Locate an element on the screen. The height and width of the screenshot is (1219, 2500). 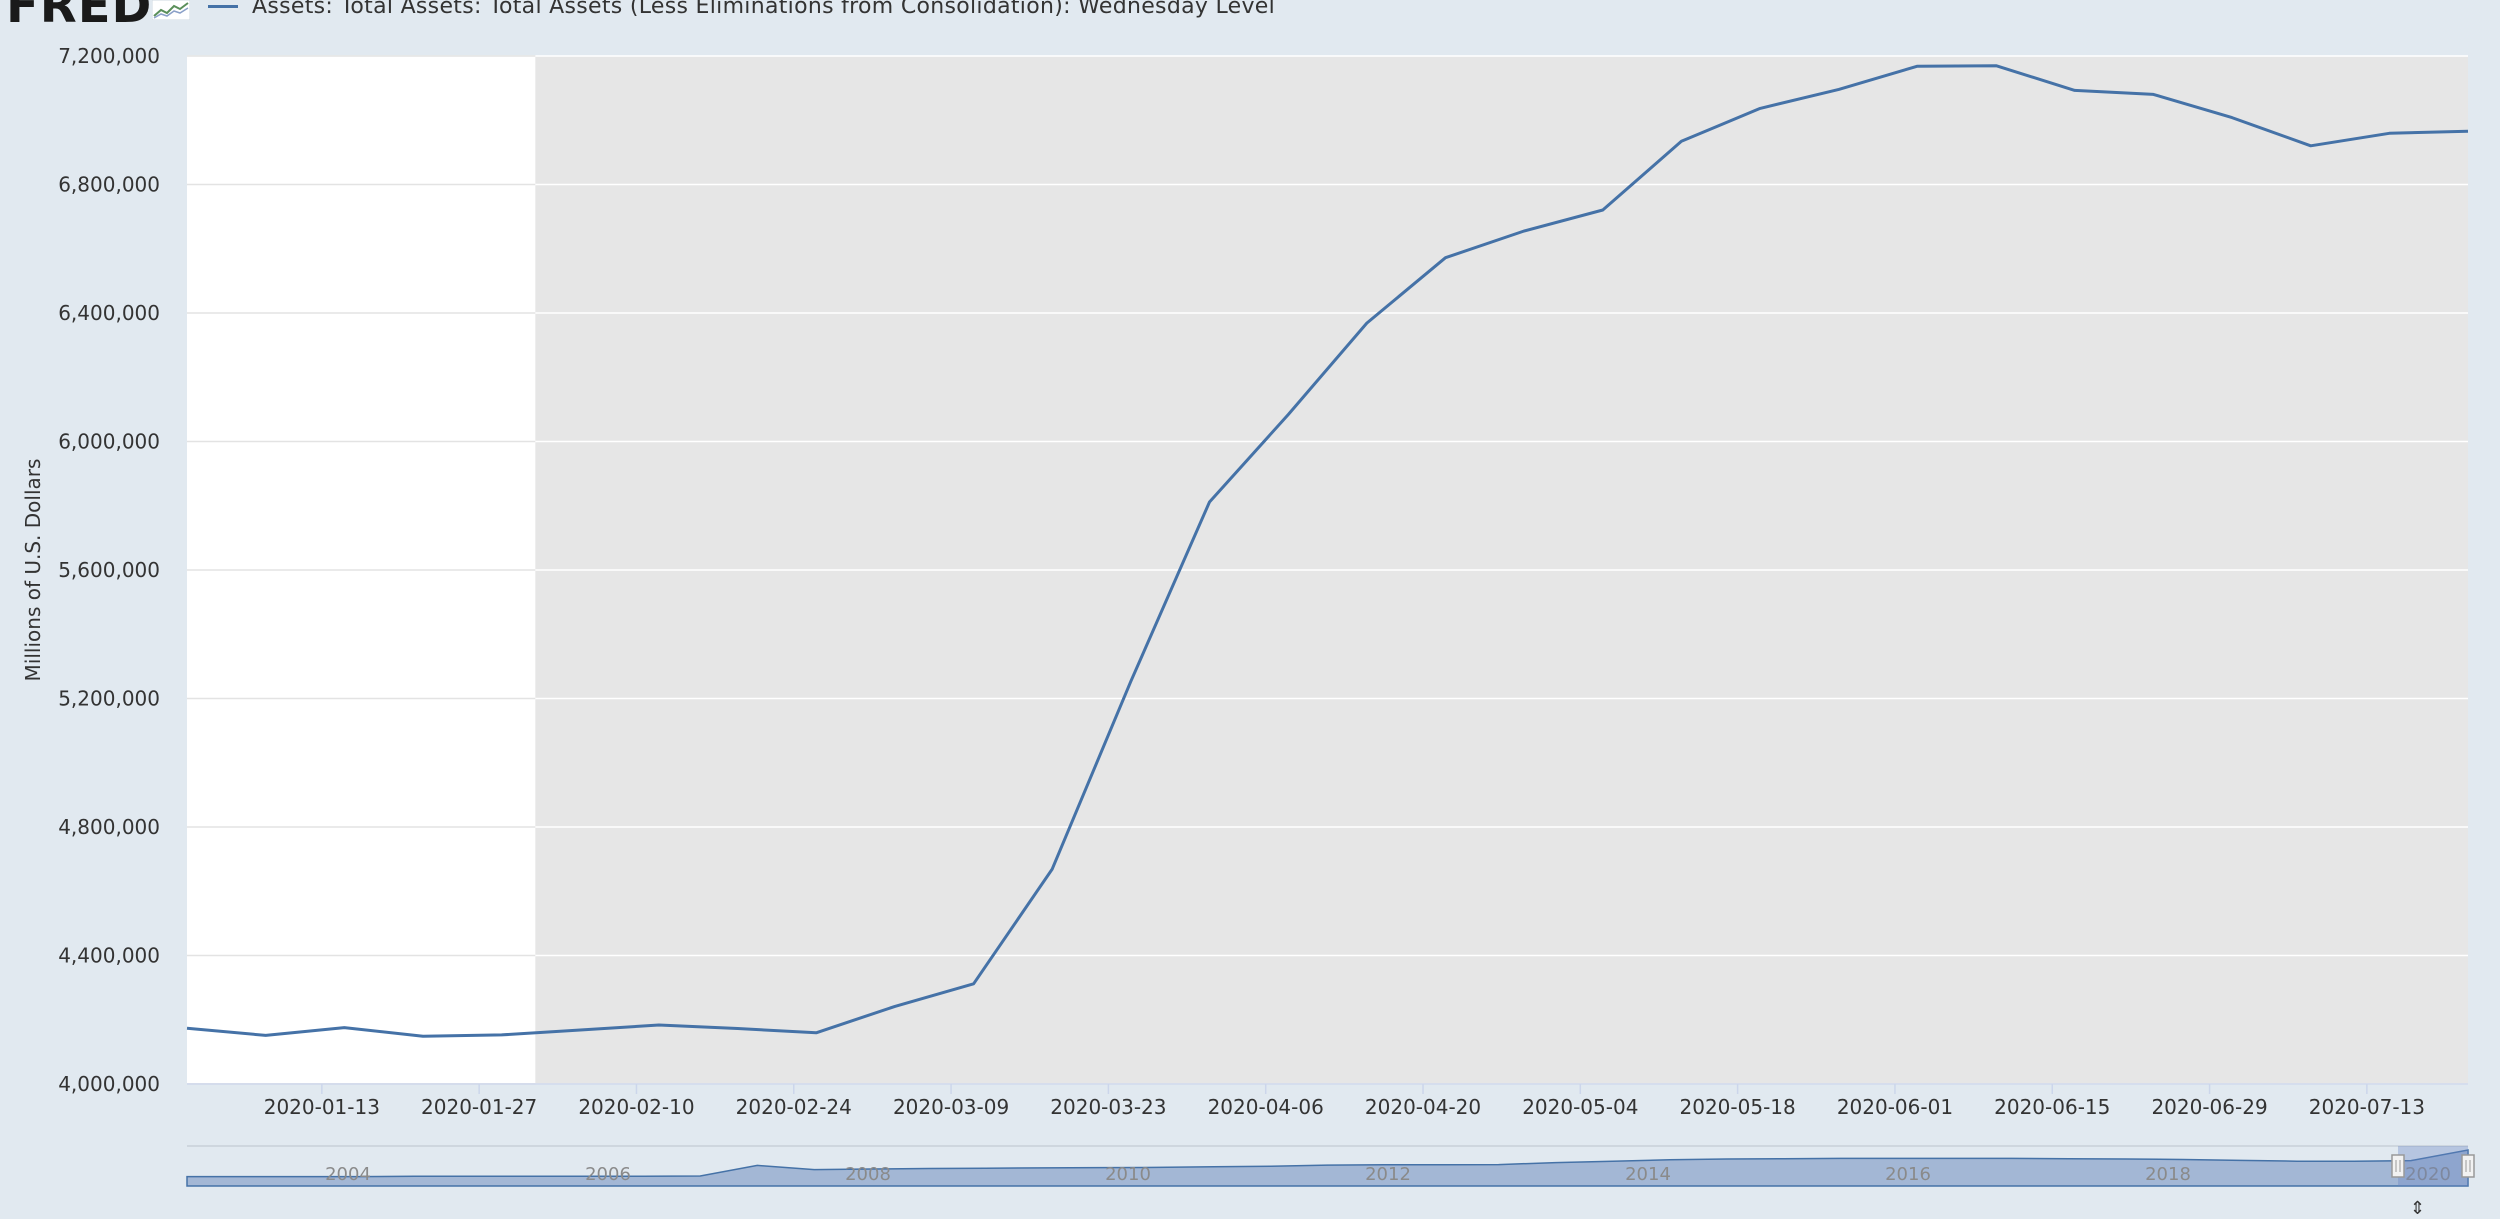
x-tick-label: 2020-01-13 is located at coordinates (322, 1107).